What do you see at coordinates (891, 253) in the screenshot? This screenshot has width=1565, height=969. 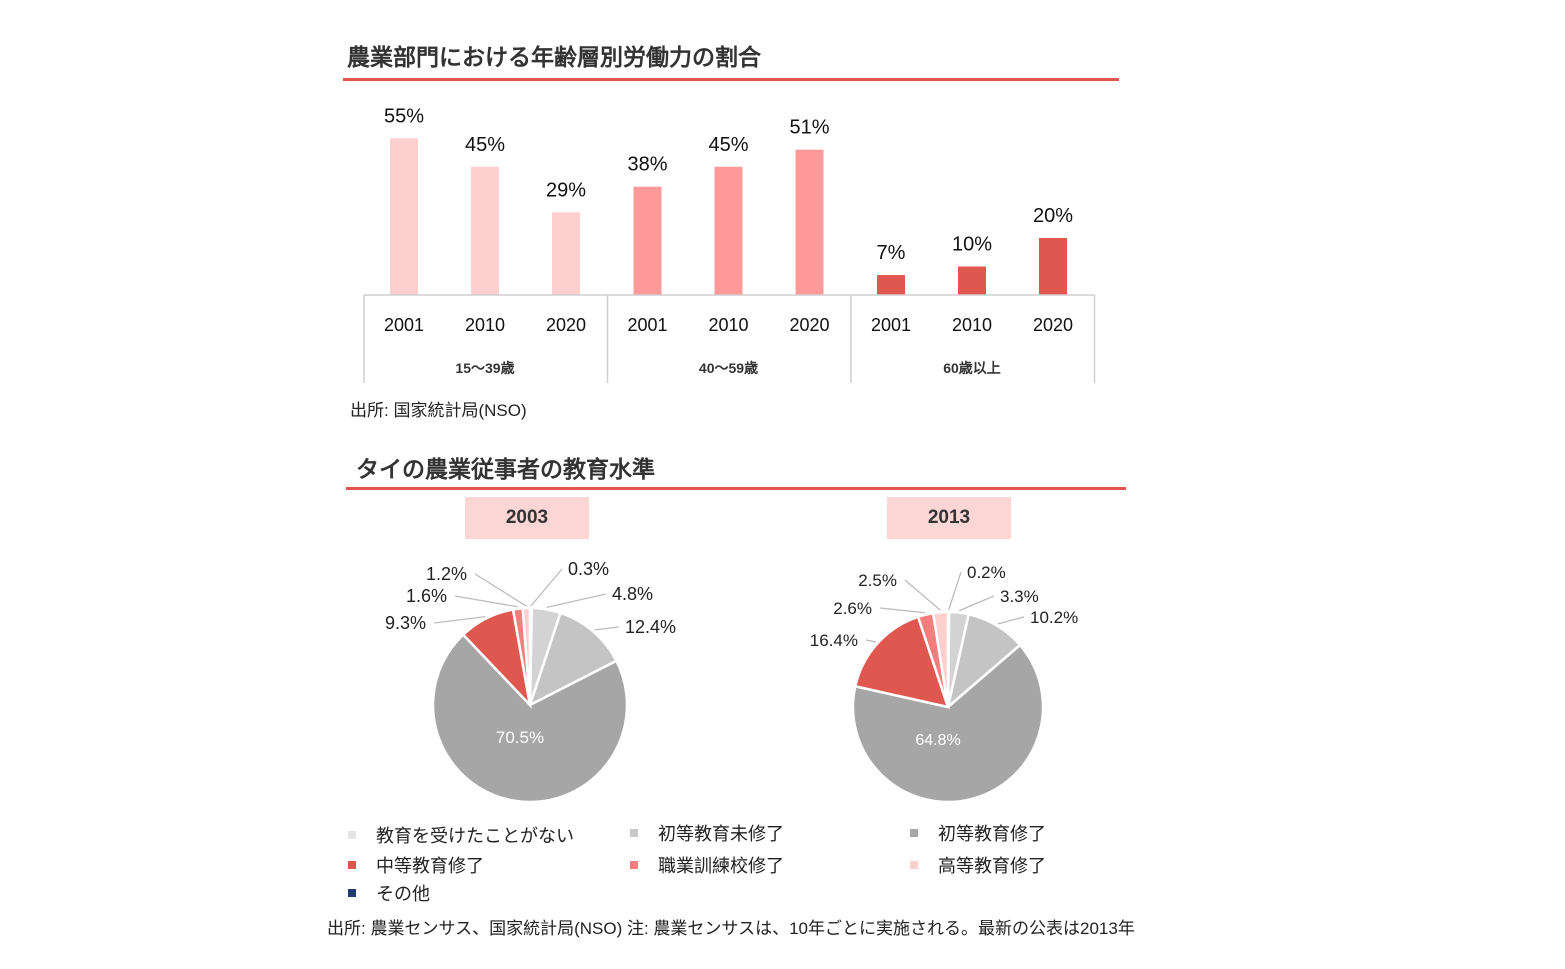 I see `bar-value-label-2-0: 7%` at bounding box center [891, 253].